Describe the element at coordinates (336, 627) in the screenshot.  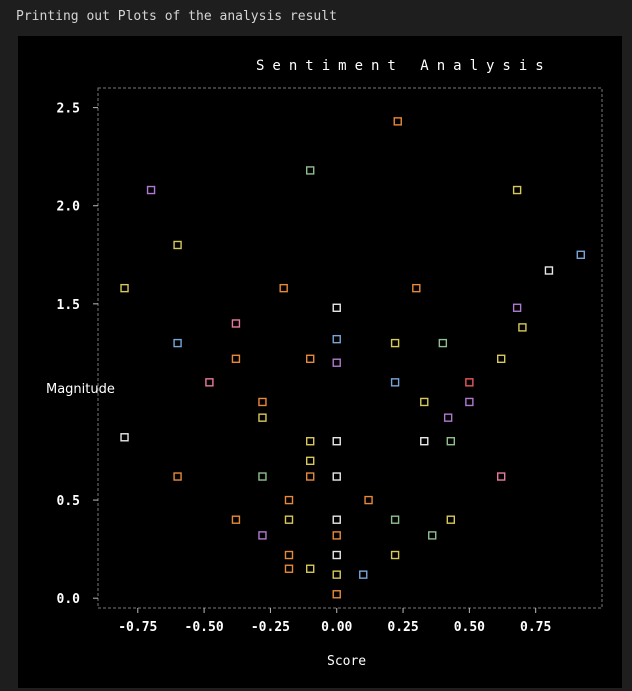
I see `x-tick-label: 0.00` at that location.